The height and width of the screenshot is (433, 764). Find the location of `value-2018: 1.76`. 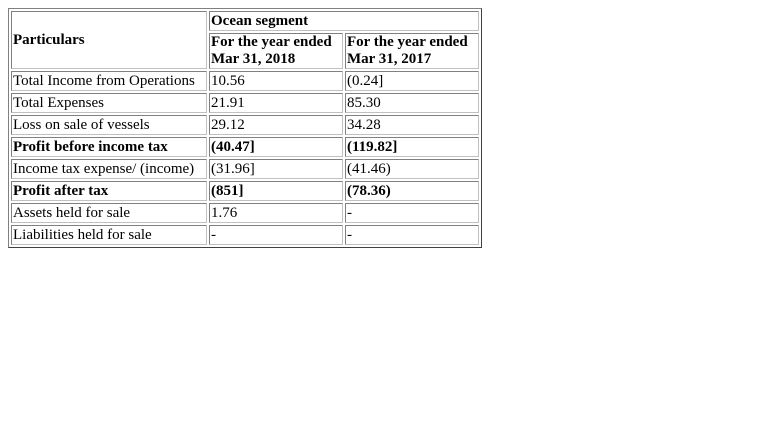

value-2018: 1.76 is located at coordinates (276, 213).